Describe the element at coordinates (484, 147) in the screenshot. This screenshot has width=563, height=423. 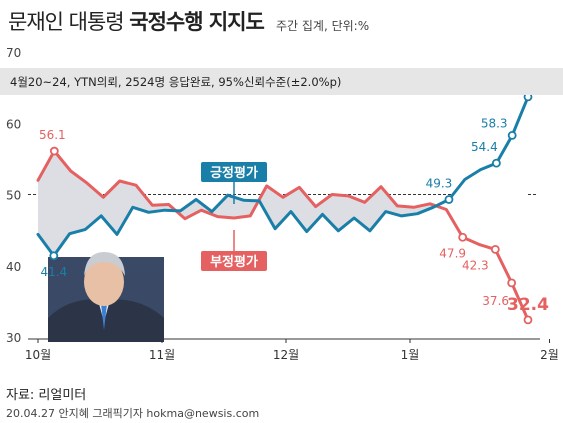
I see `data-label-positive: 54.4` at that location.